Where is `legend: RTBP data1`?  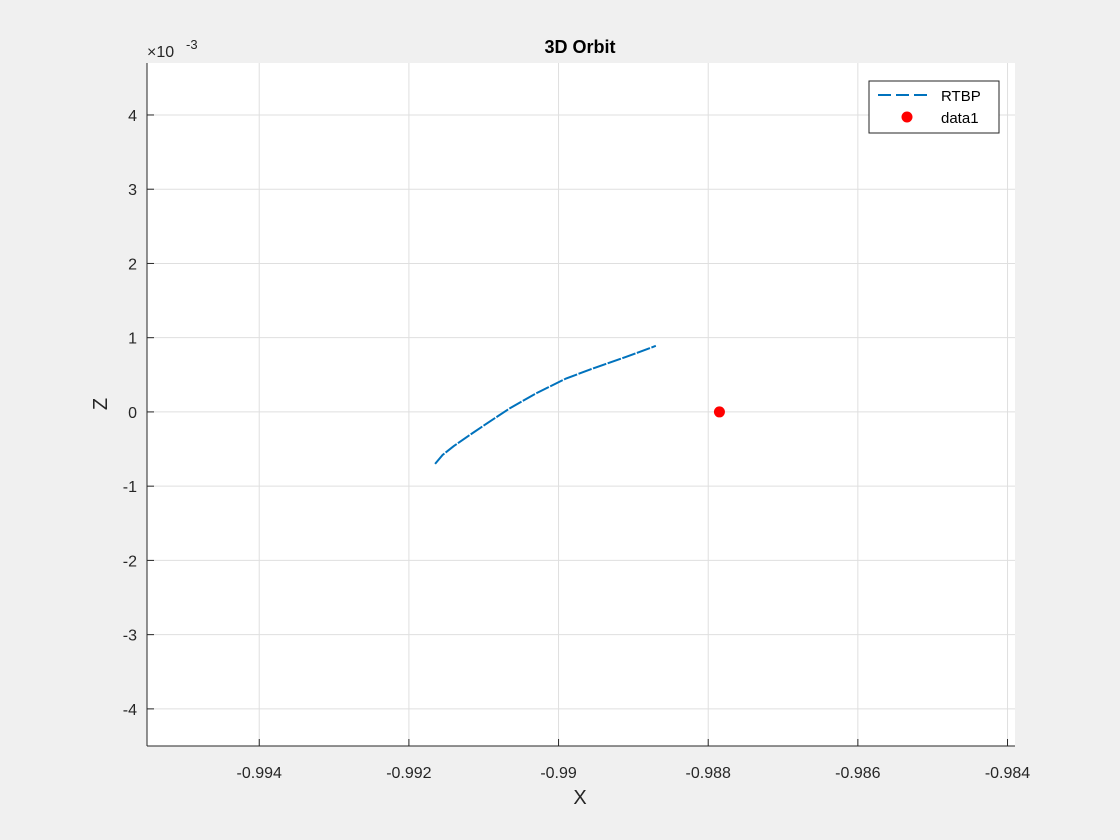 legend: RTBP data1 is located at coordinates (934, 107).